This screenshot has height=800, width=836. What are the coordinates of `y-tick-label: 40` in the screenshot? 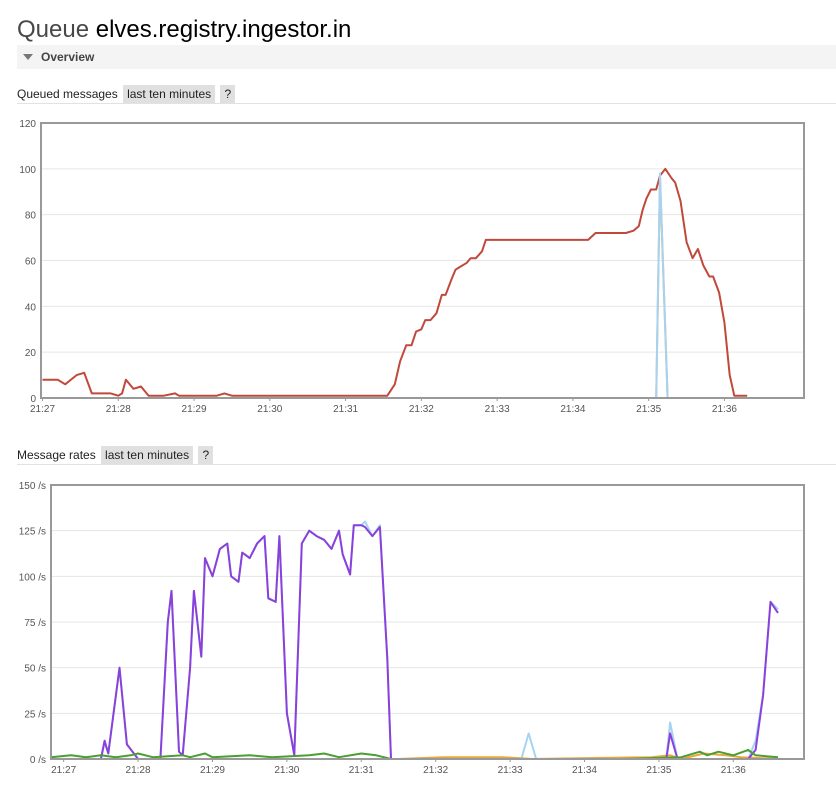 It's located at (31, 307).